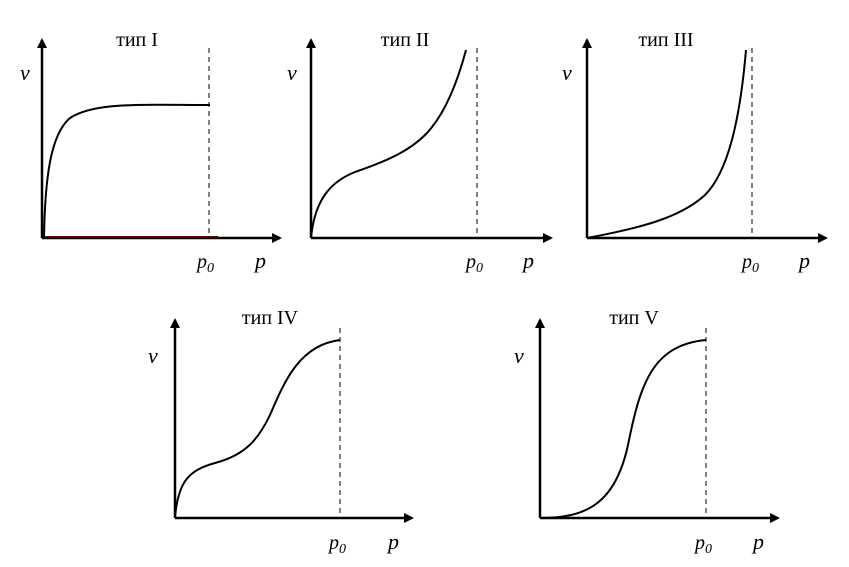 This screenshot has width=849, height=567. Describe the element at coordinates (137, 40) in the screenshot. I see `panel-title: тип I` at that location.